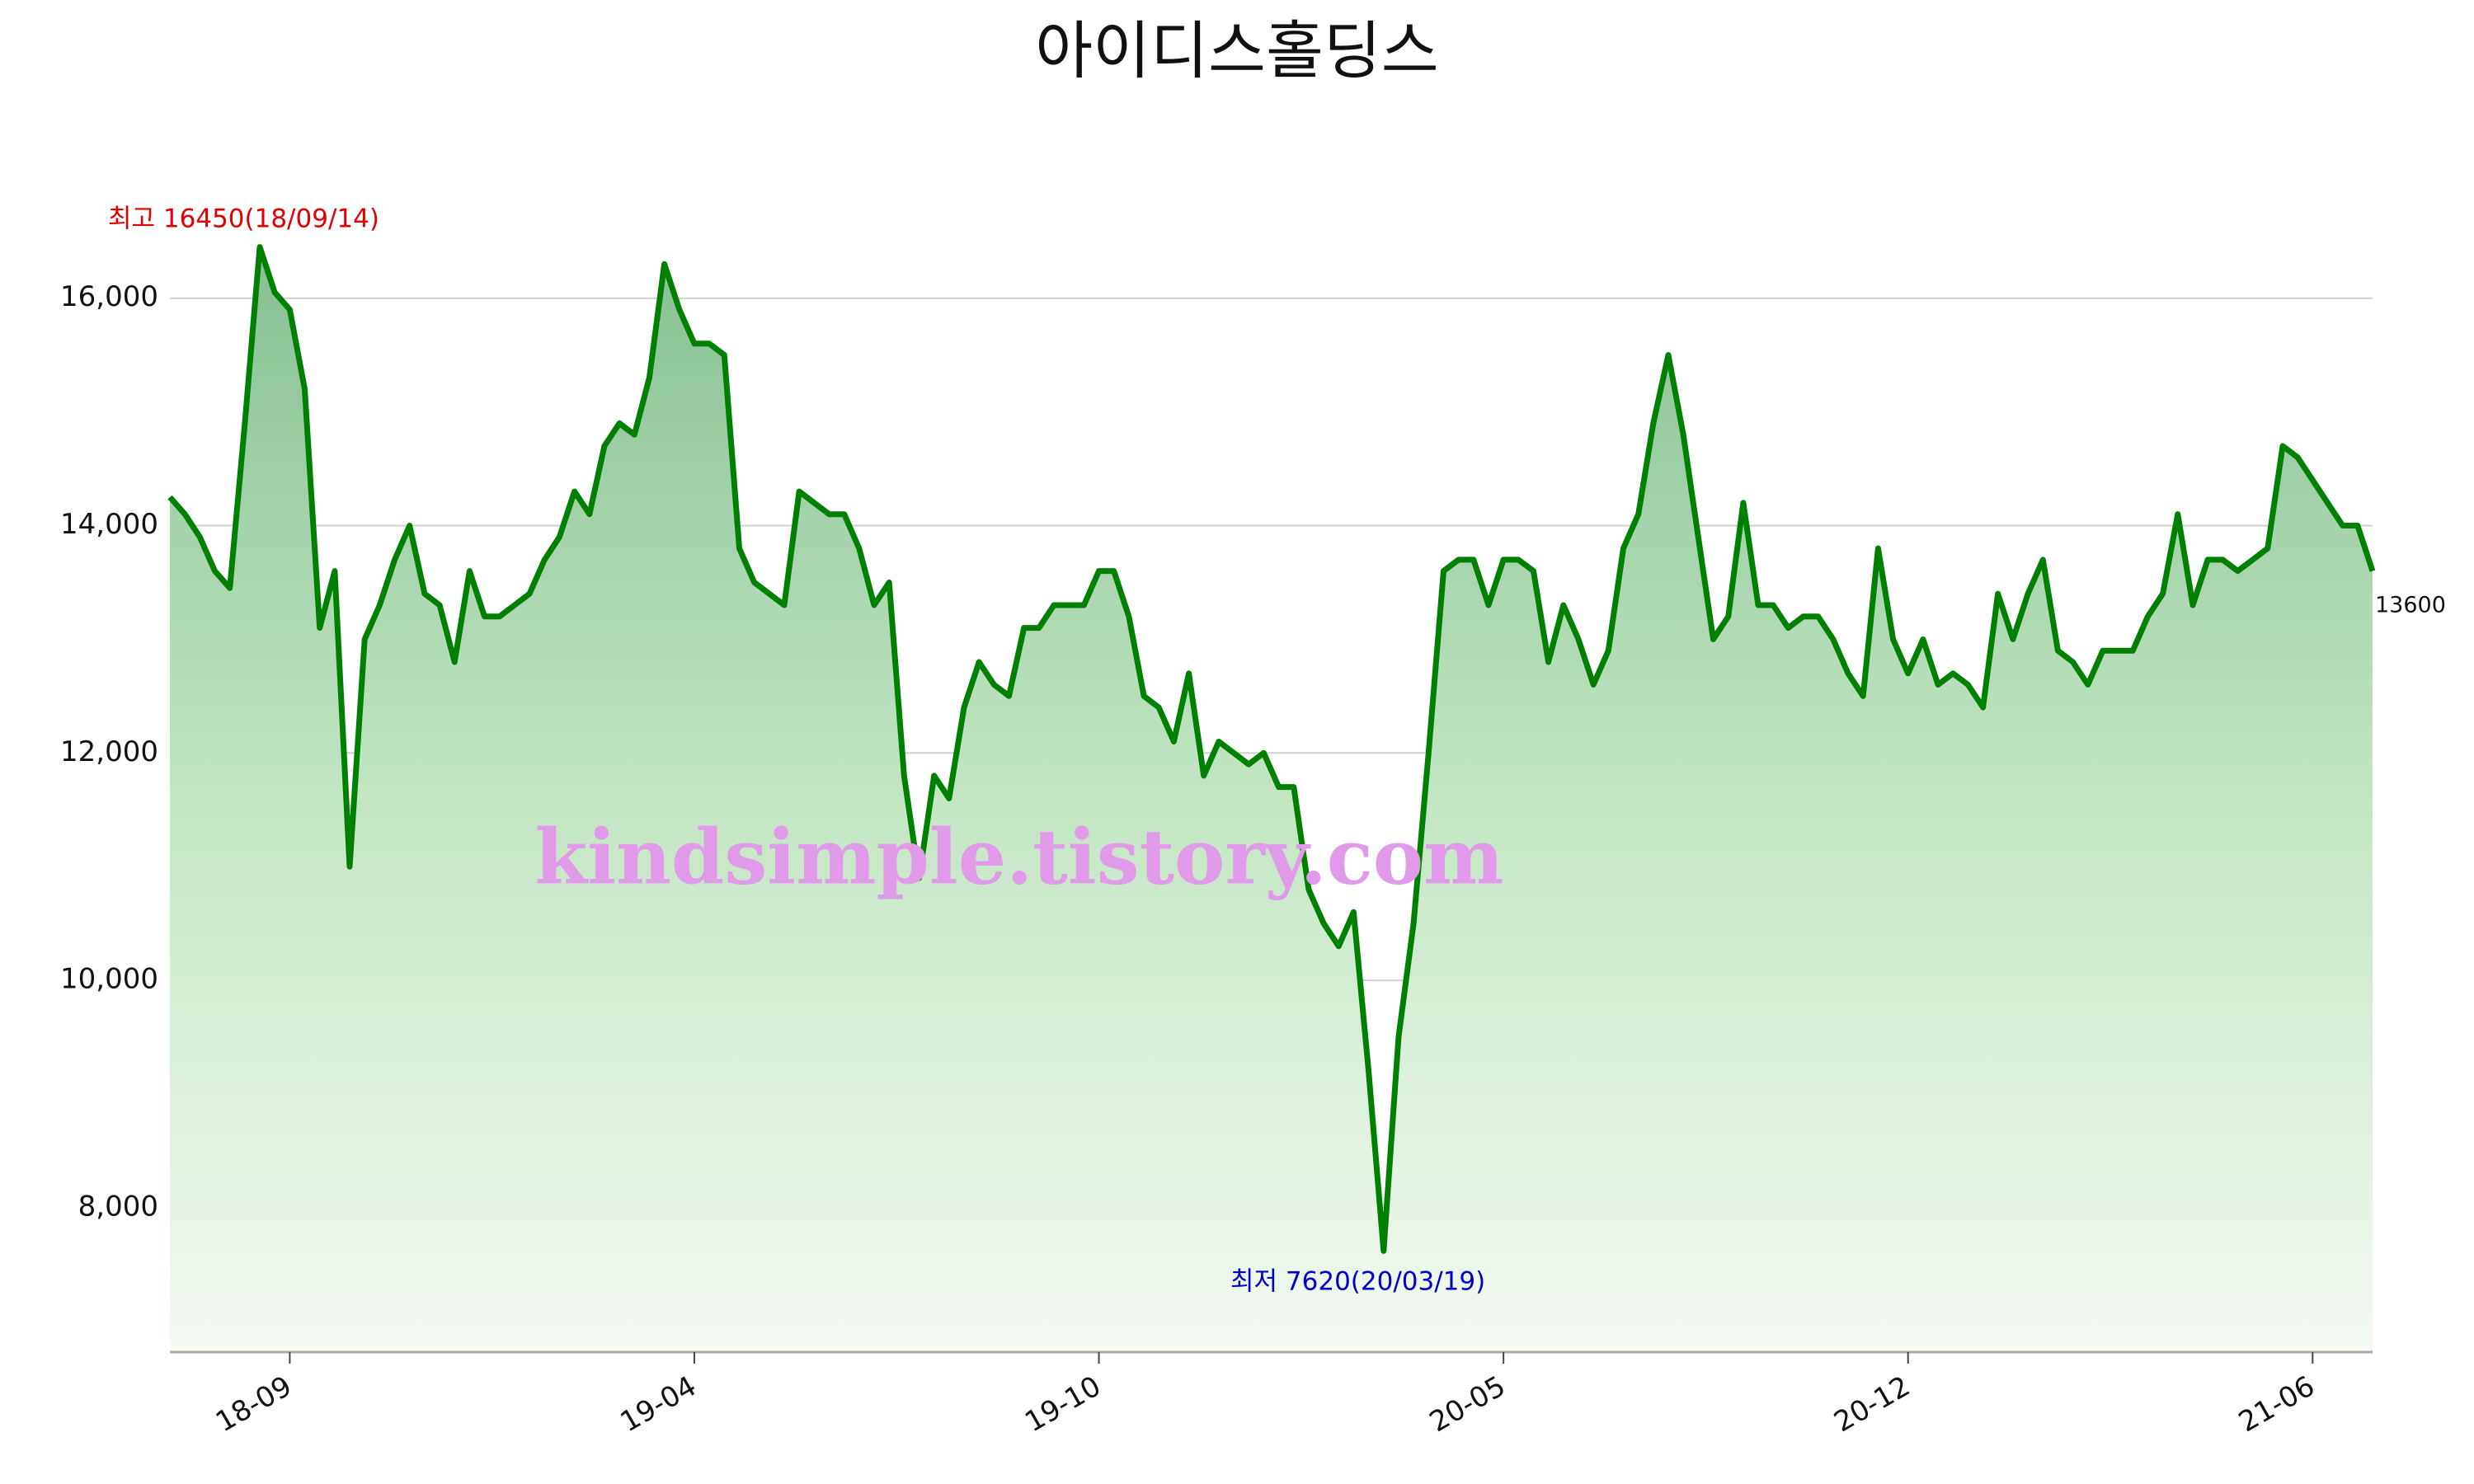 The image size is (2474, 1484). What do you see at coordinates (2410, 605) in the screenshot?
I see `last-annotation: 13600` at bounding box center [2410, 605].